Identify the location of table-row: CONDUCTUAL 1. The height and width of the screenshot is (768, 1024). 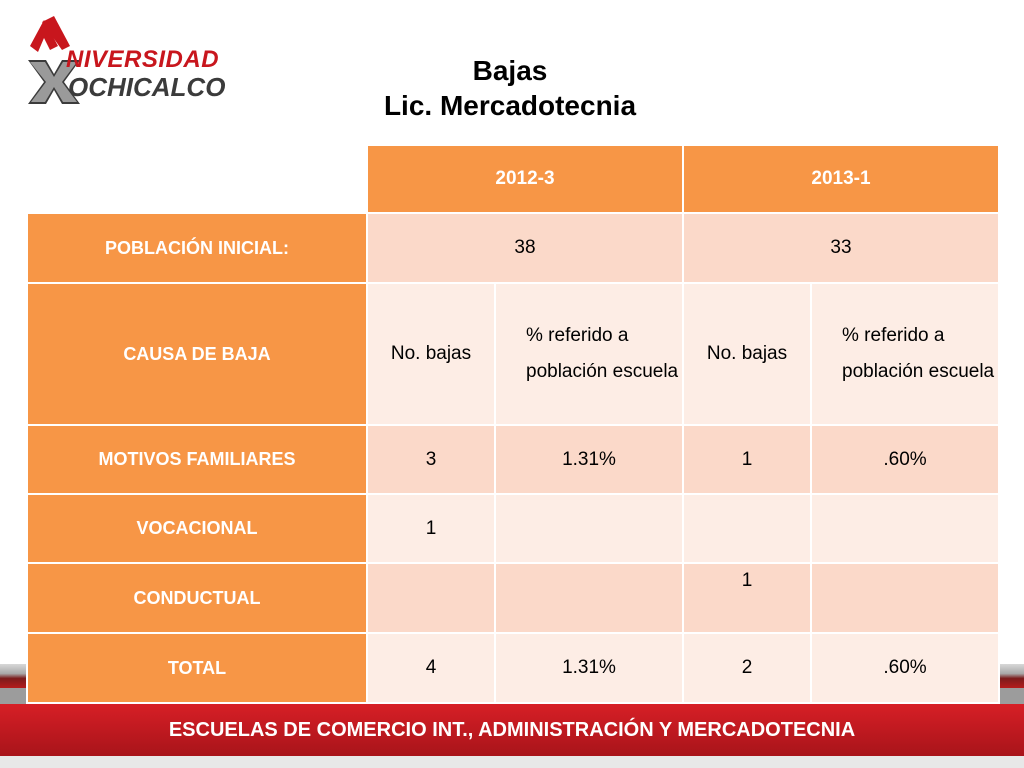
(513, 598).